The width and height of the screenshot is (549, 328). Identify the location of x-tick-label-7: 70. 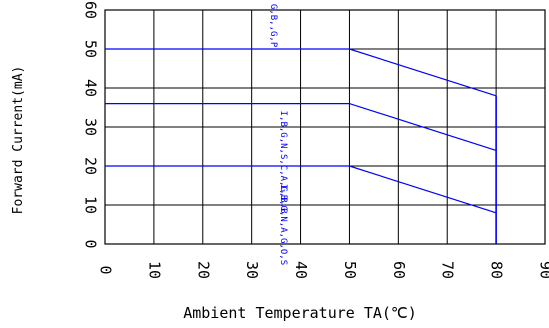
(448, 270).